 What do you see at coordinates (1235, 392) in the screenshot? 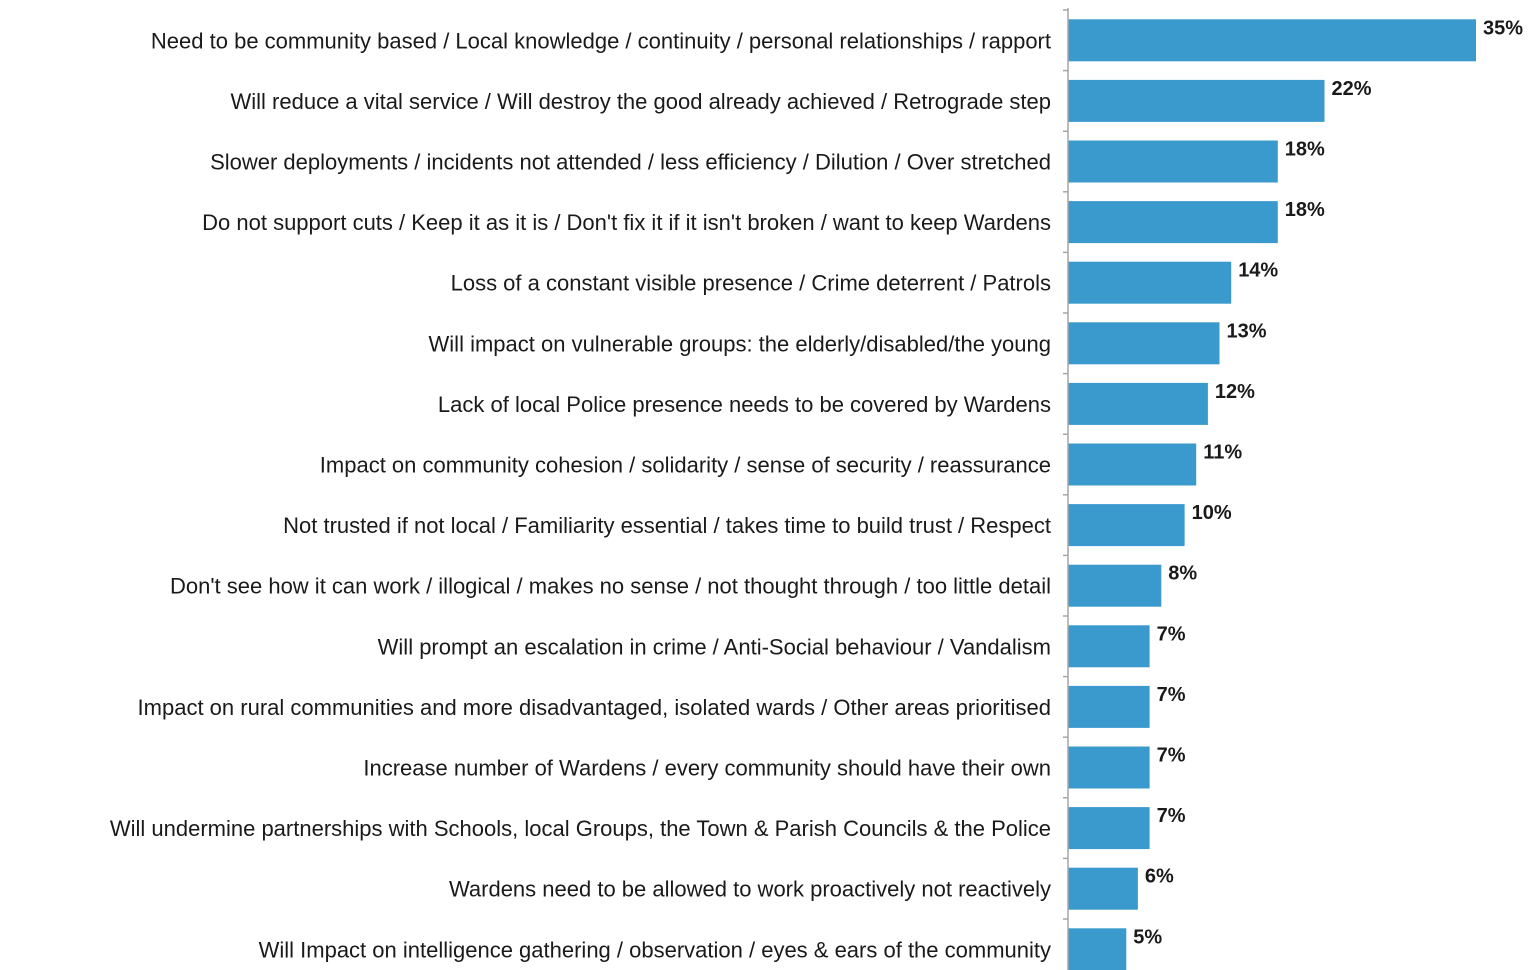
I see `value-label: 12%` at bounding box center [1235, 392].